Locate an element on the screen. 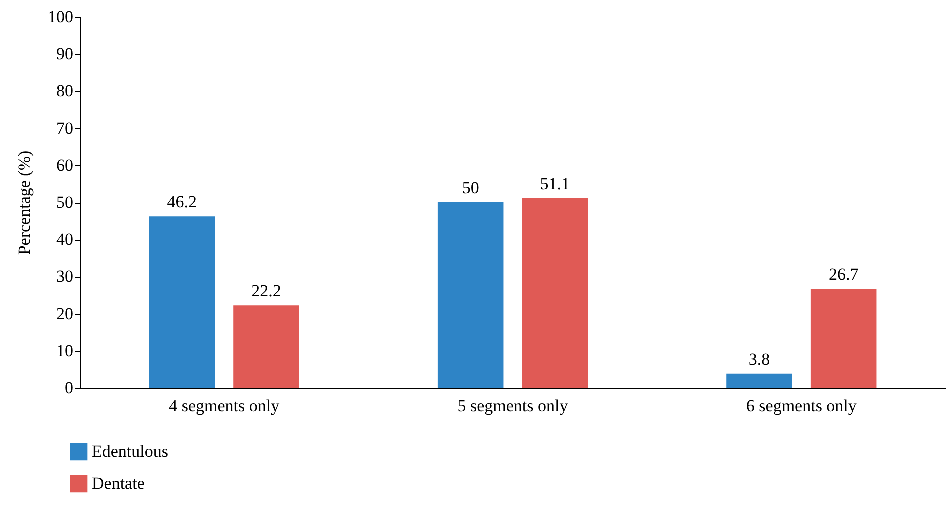 The width and height of the screenshot is (948, 509). data-label: 51.1 is located at coordinates (555, 184).